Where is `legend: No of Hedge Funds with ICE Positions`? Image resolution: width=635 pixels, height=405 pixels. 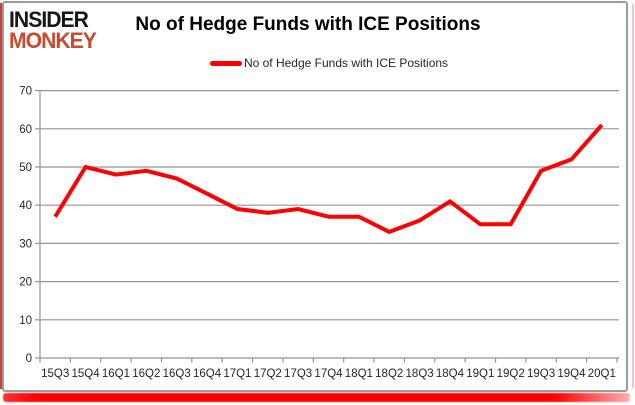 legend: No of Hedge Funds with ICE Positions is located at coordinates (329, 63).